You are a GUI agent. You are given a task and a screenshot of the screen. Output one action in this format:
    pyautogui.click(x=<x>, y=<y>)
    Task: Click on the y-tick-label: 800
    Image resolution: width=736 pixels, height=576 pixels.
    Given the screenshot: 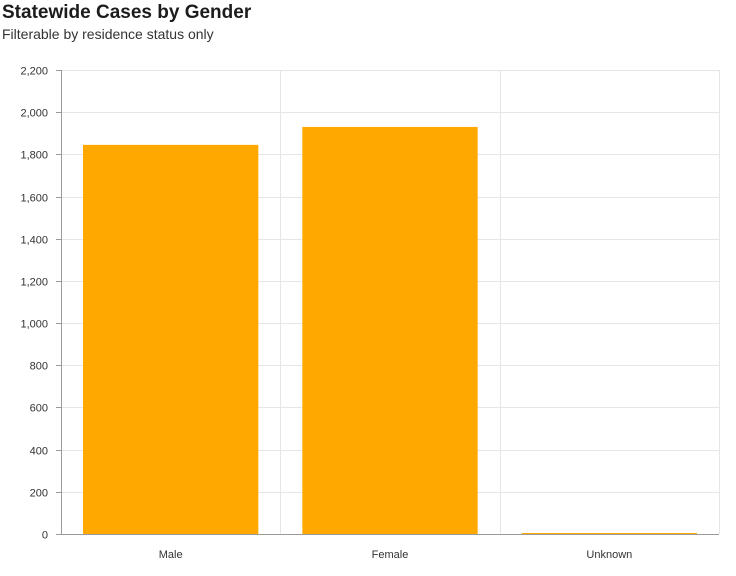 What is the action you would take?
    pyautogui.click(x=39, y=367)
    